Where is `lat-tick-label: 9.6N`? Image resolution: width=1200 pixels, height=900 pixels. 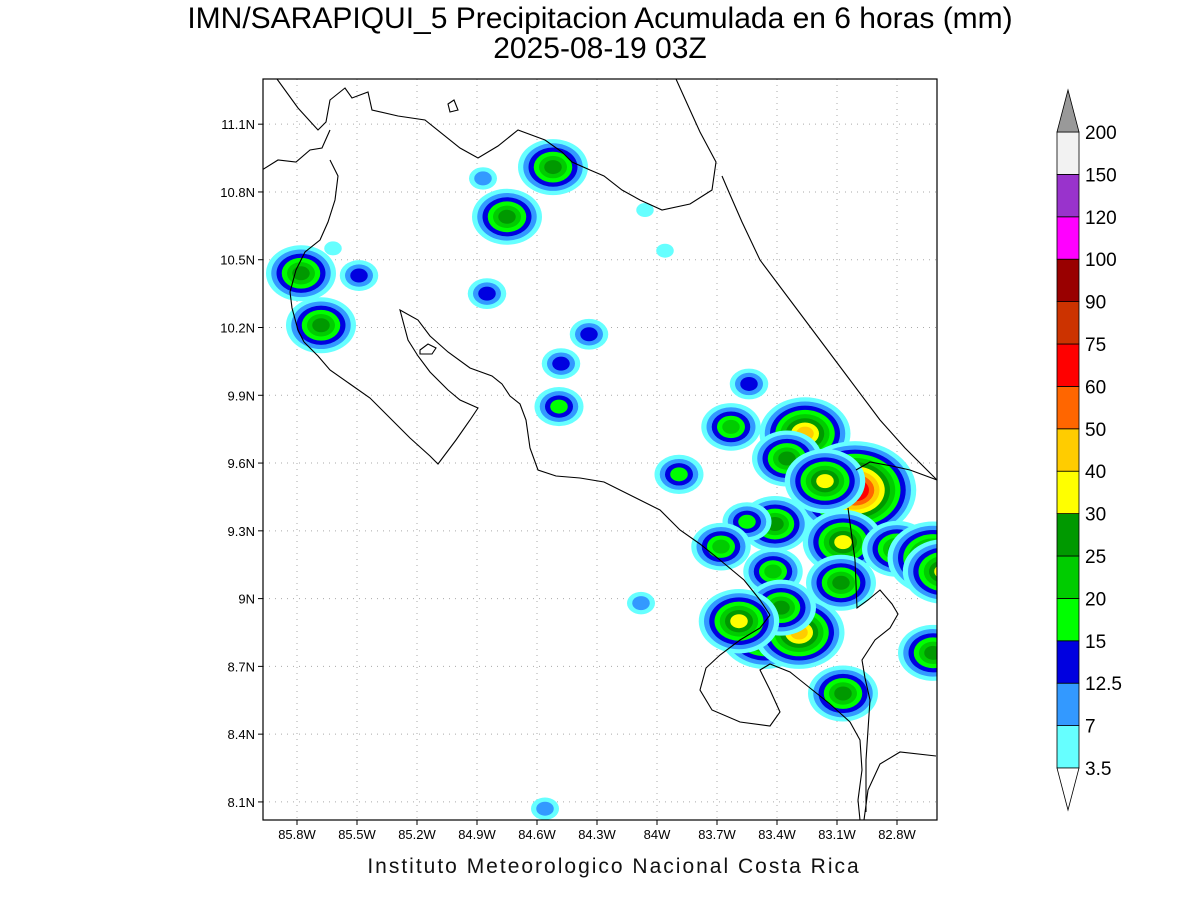 lat-tick-label: 9.6N is located at coordinates (241, 463).